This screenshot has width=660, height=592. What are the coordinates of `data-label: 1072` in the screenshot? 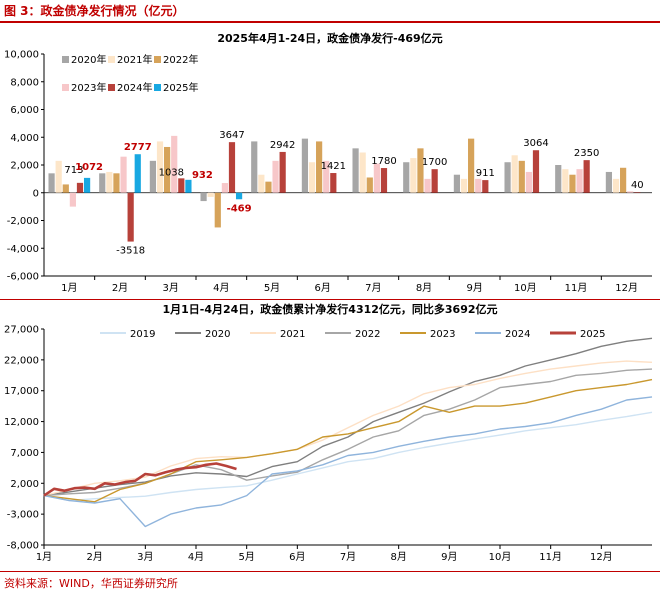 It's located at (89, 167).